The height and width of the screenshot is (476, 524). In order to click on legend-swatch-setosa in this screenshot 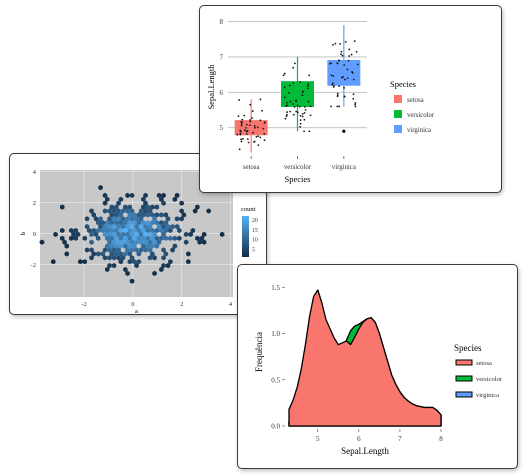, I will do `click(464, 362)`.